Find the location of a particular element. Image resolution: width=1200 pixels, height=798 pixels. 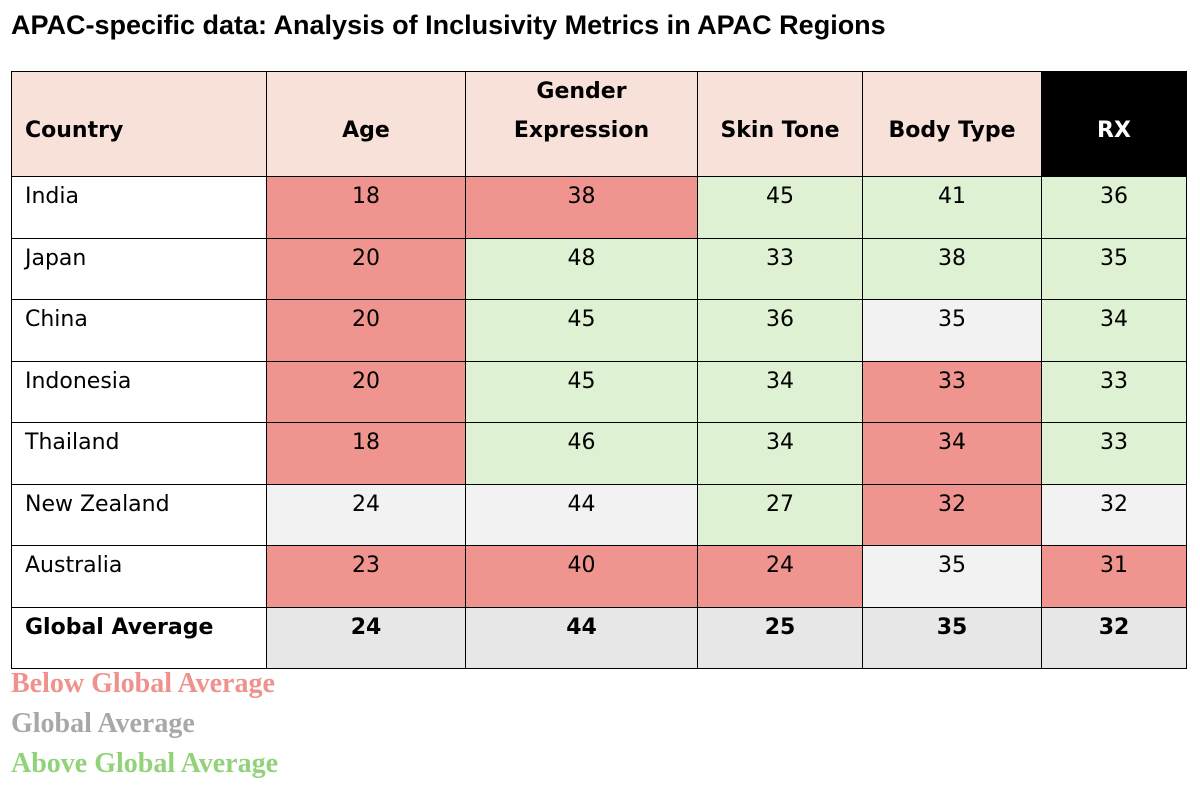

cell-gender-expression: 48 is located at coordinates (581, 268).